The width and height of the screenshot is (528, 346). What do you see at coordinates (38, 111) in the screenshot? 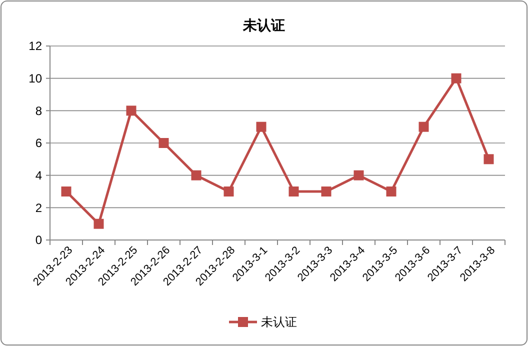
I see `y-tick-label: 8` at bounding box center [38, 111].